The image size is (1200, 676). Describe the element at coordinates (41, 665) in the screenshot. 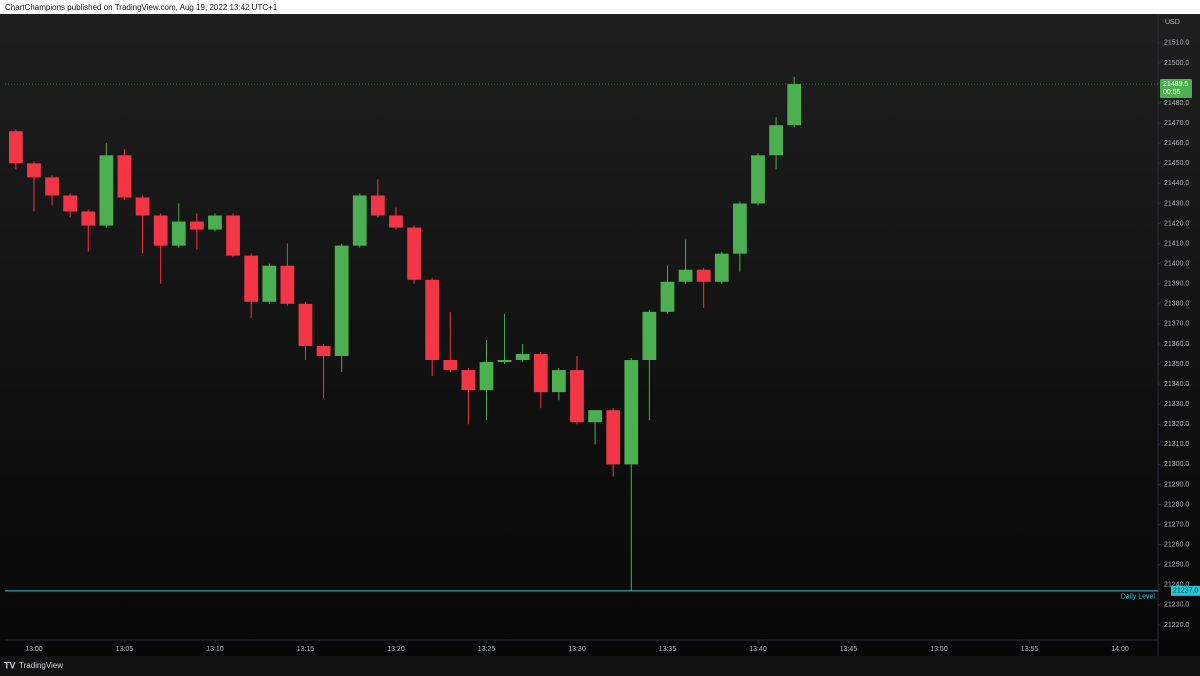

I see `footer-brand: TradingView` at that location.